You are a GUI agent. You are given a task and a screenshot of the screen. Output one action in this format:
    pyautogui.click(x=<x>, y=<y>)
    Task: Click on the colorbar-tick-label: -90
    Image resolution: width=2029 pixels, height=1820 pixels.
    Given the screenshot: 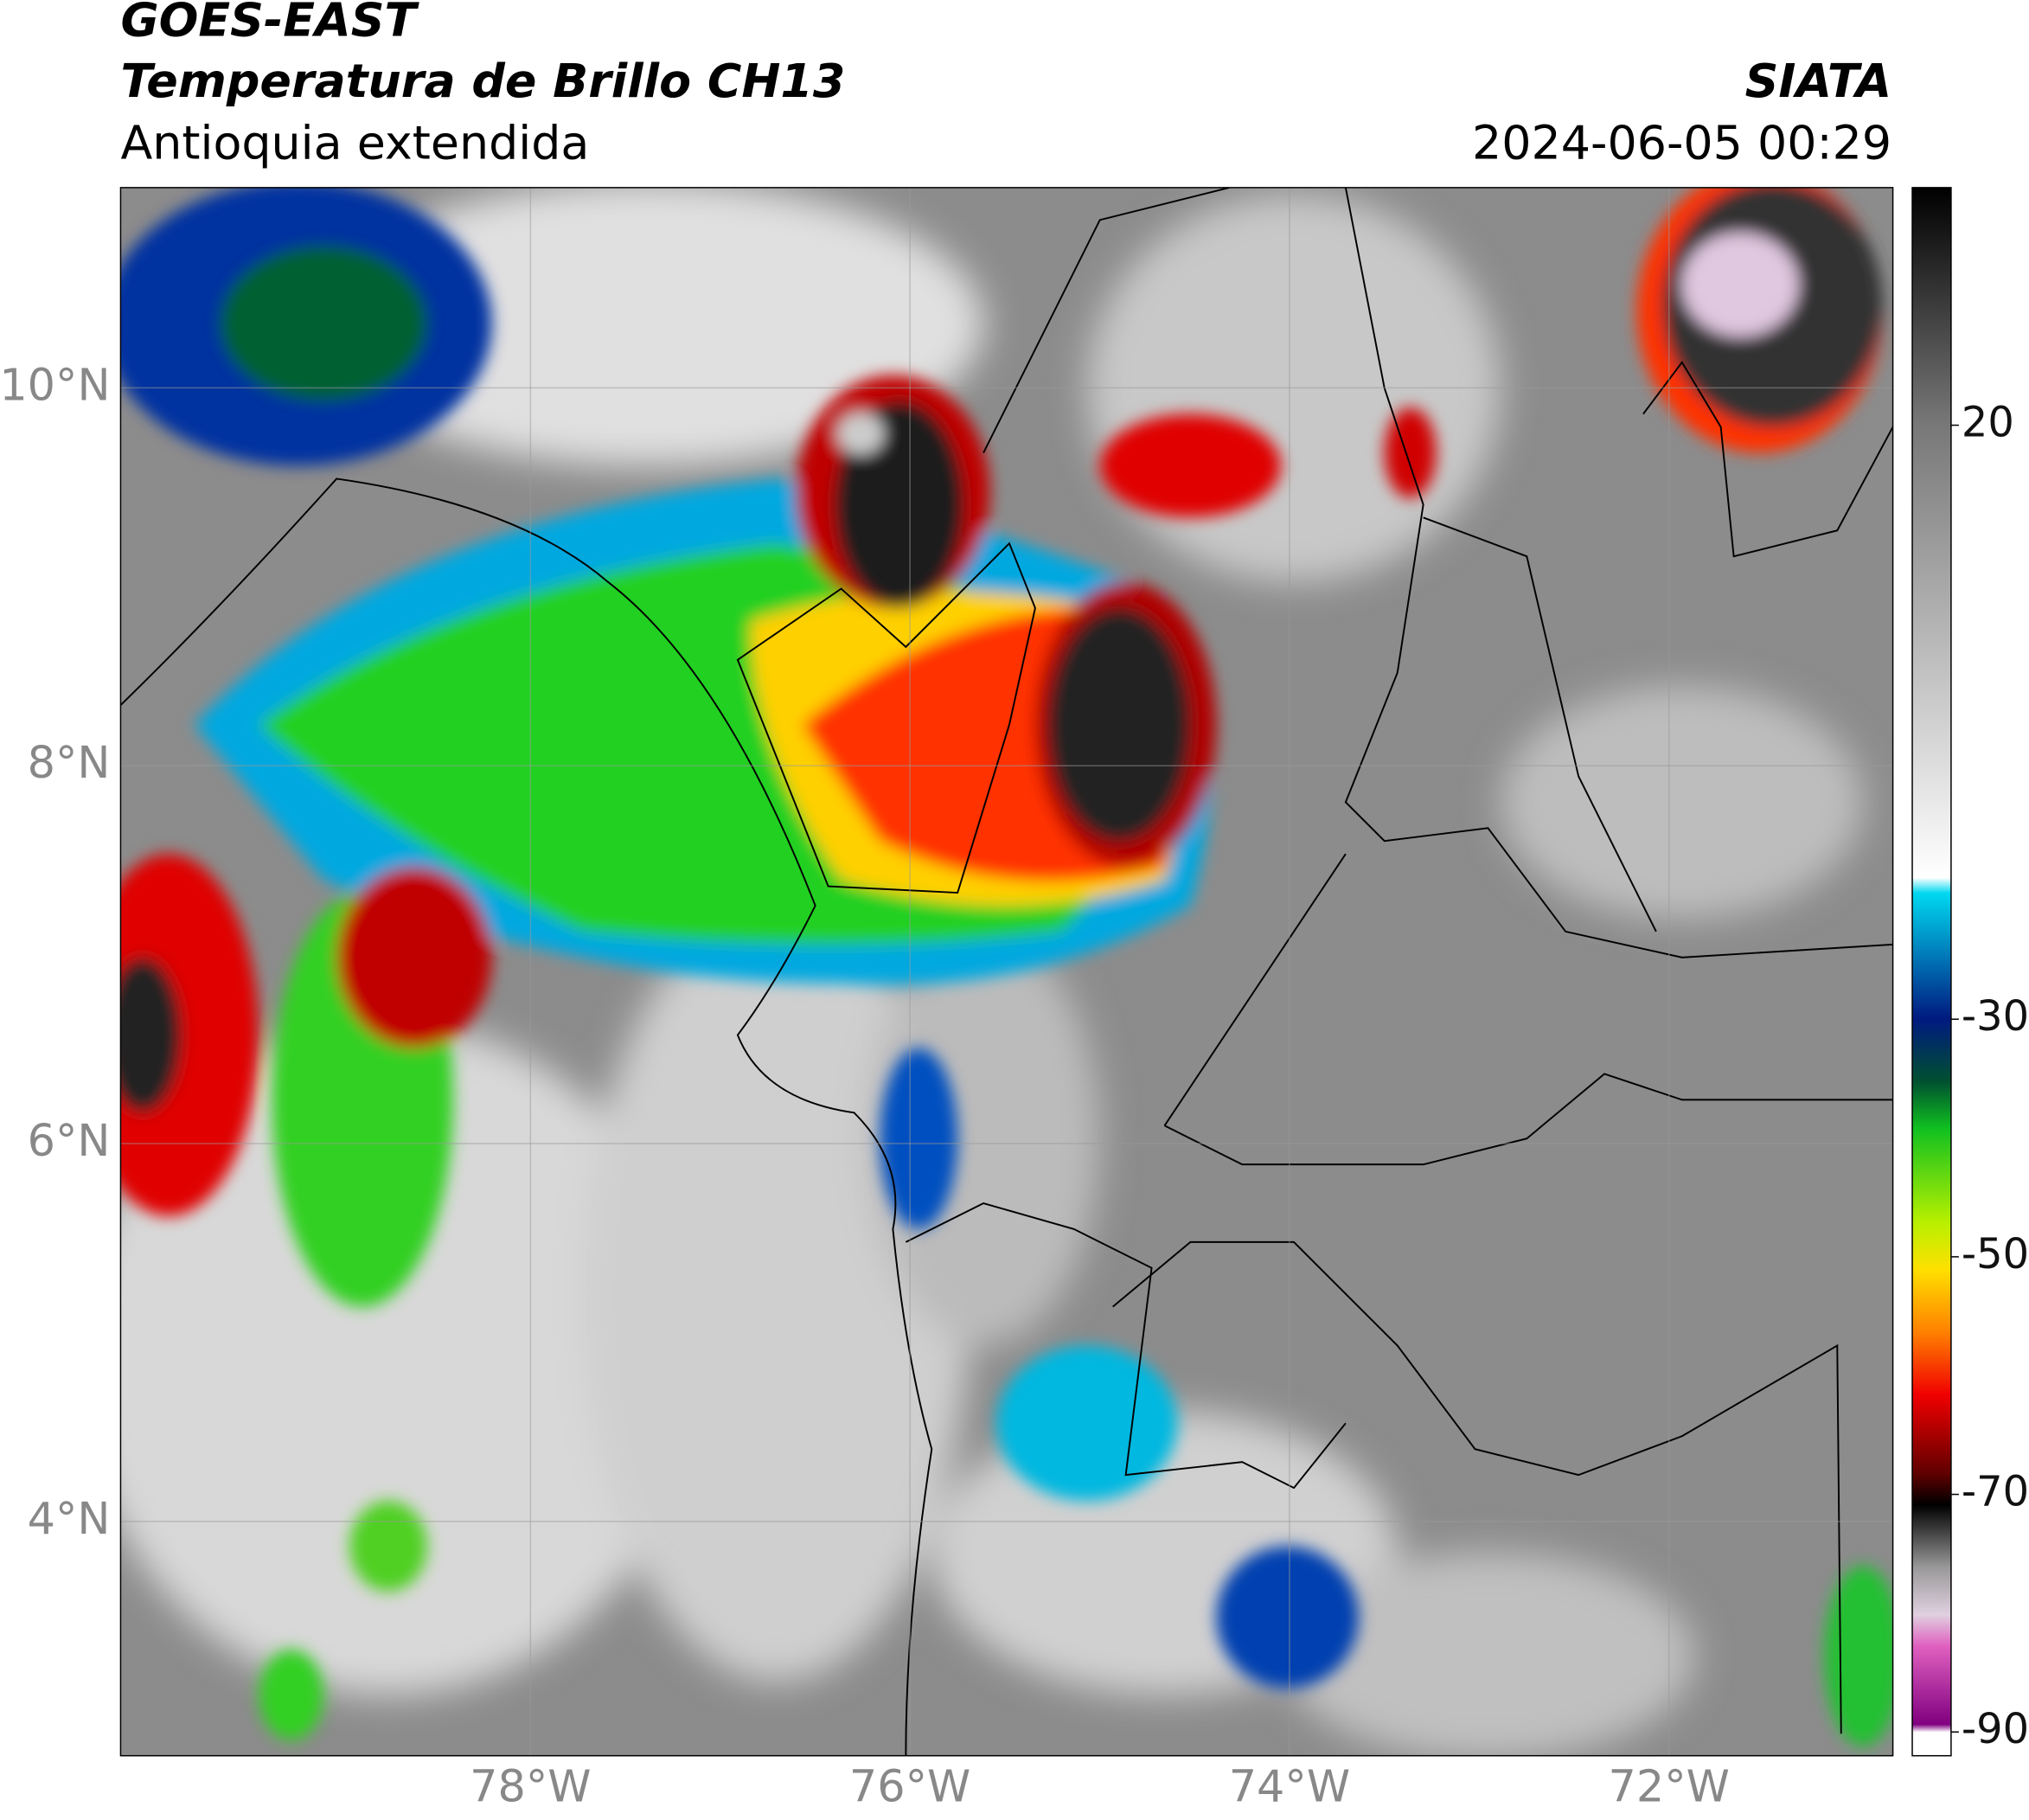 What is the action you would take?
    pyautogui.click(x=1995, y=1729)
    